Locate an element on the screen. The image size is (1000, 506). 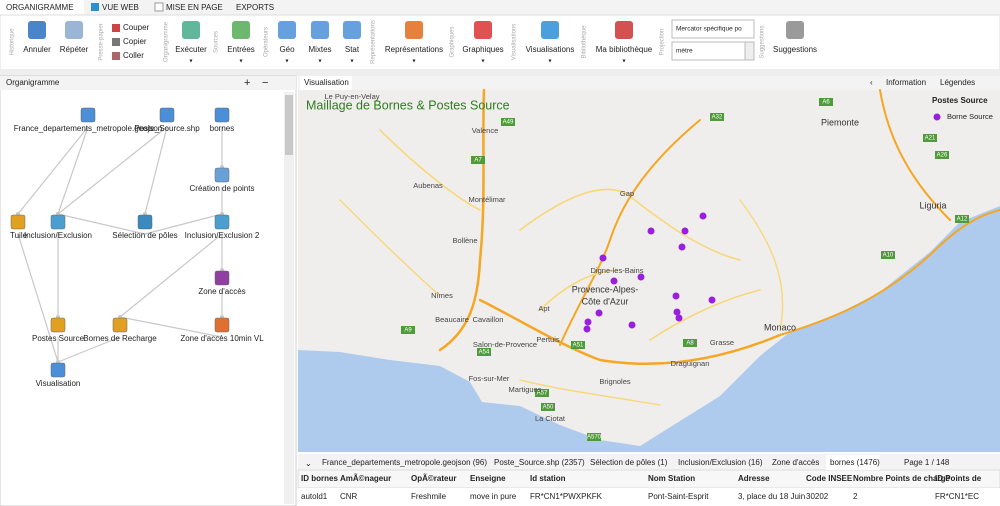
column-header: Id station is located at coordinates (548, 478).